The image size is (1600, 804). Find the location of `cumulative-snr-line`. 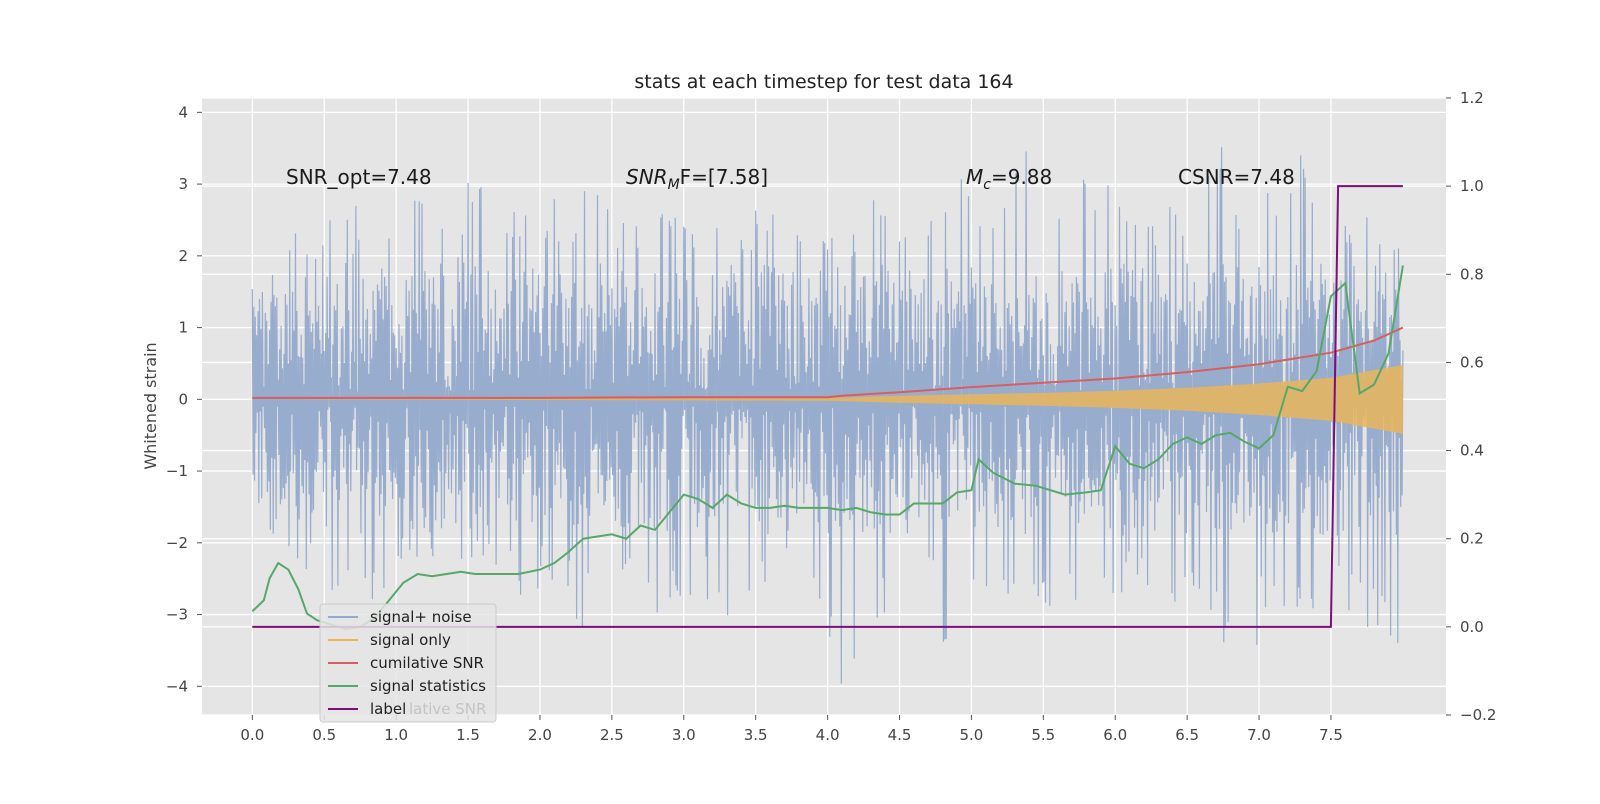

cumulative-snr-line is located at coordinates (828, 362).